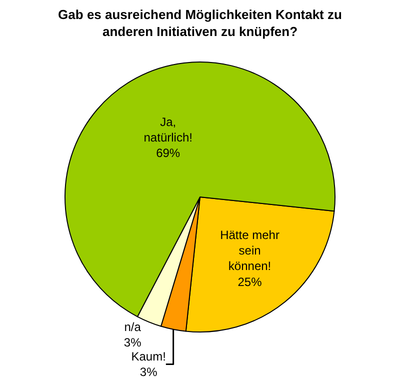 This screenshot has width=400, height=384. Describe the element at coordinates (168, 153) in the screenshot. I see `data-label: 69%` at that location.